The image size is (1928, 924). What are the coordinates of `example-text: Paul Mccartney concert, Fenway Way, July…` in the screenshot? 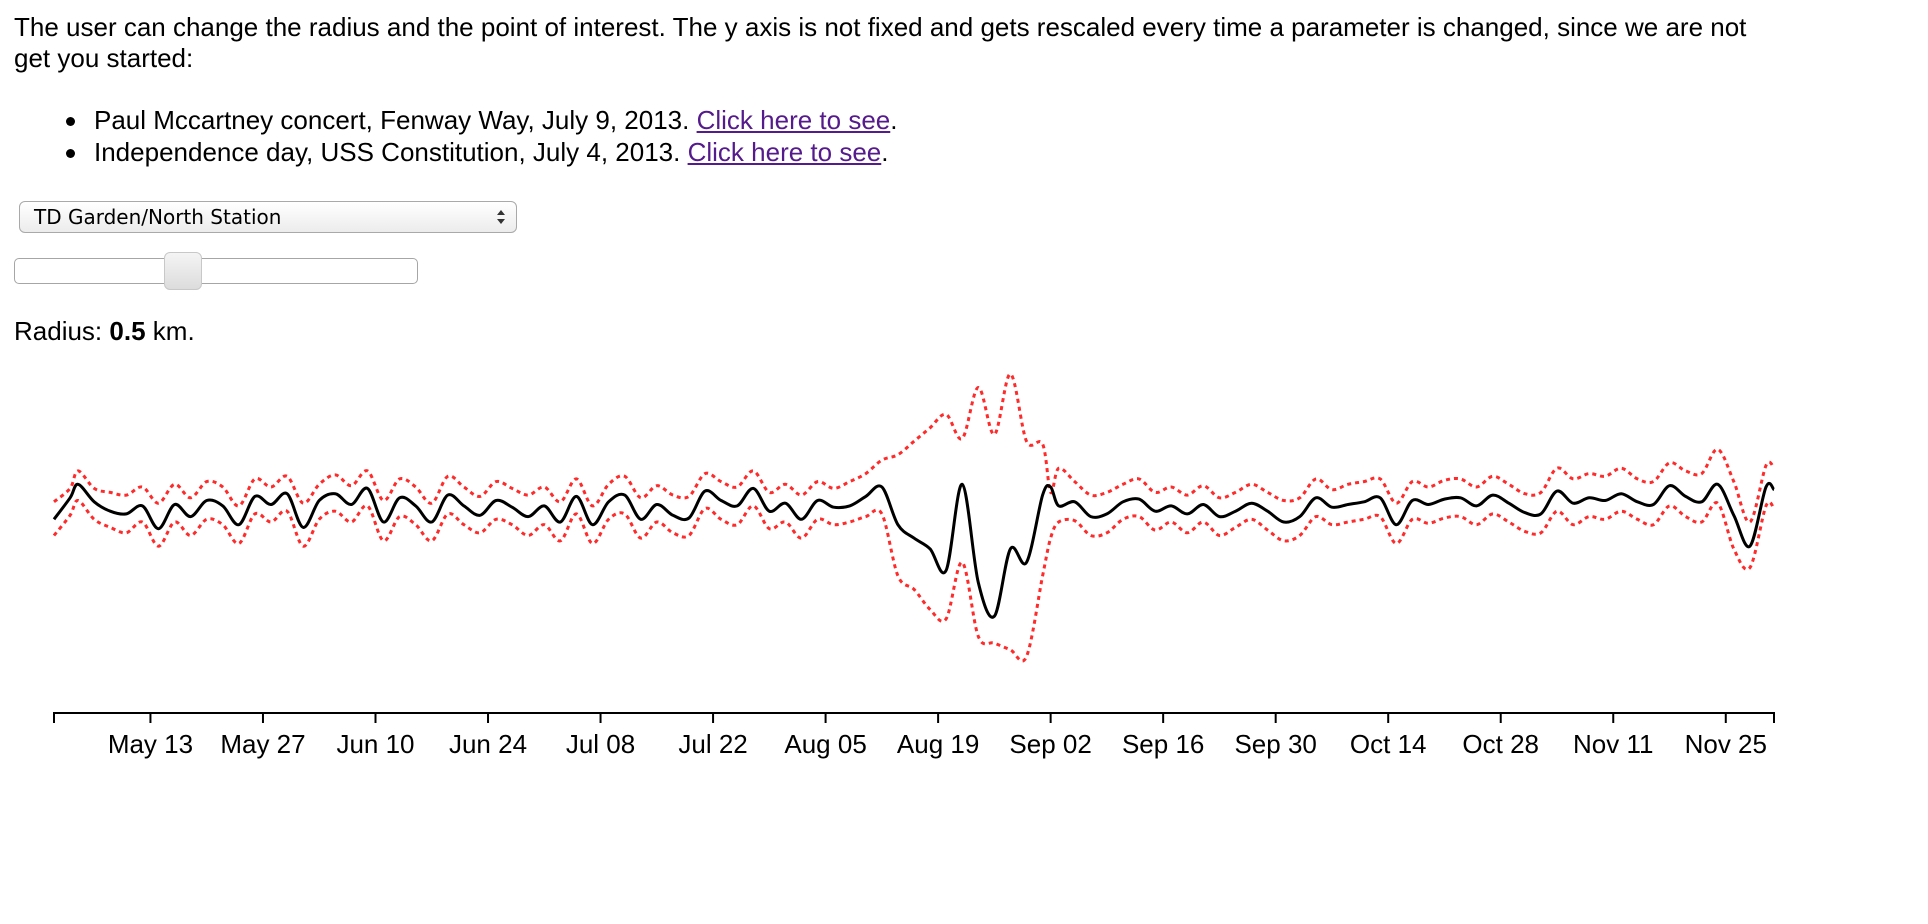 It's located at (392, 120).